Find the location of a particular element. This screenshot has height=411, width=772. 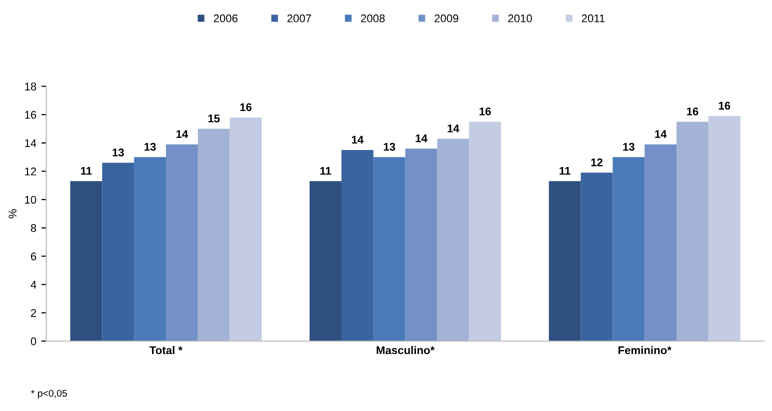

legend-label: 2006 is located at coordinates (226, 18).